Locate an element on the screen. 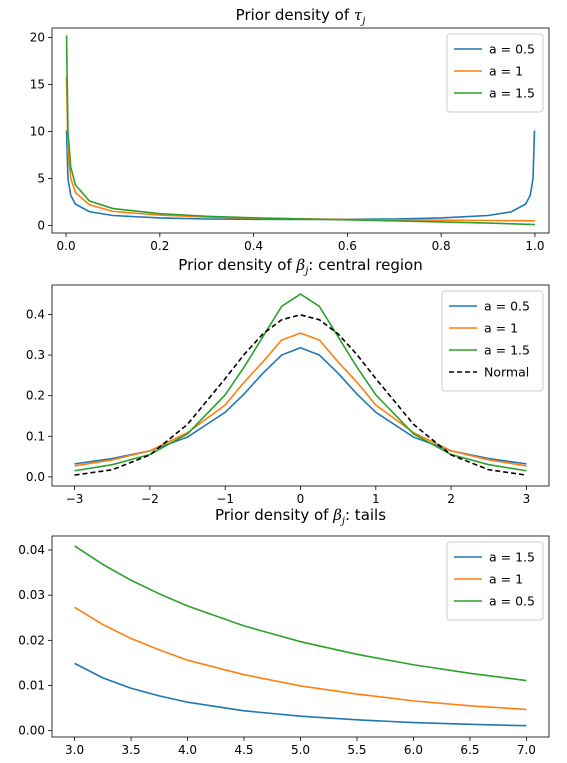 Image resolution: width=567 pixels, height=763 pixels. x-tick-label: 4.0 is located at coordinates (187, 750).